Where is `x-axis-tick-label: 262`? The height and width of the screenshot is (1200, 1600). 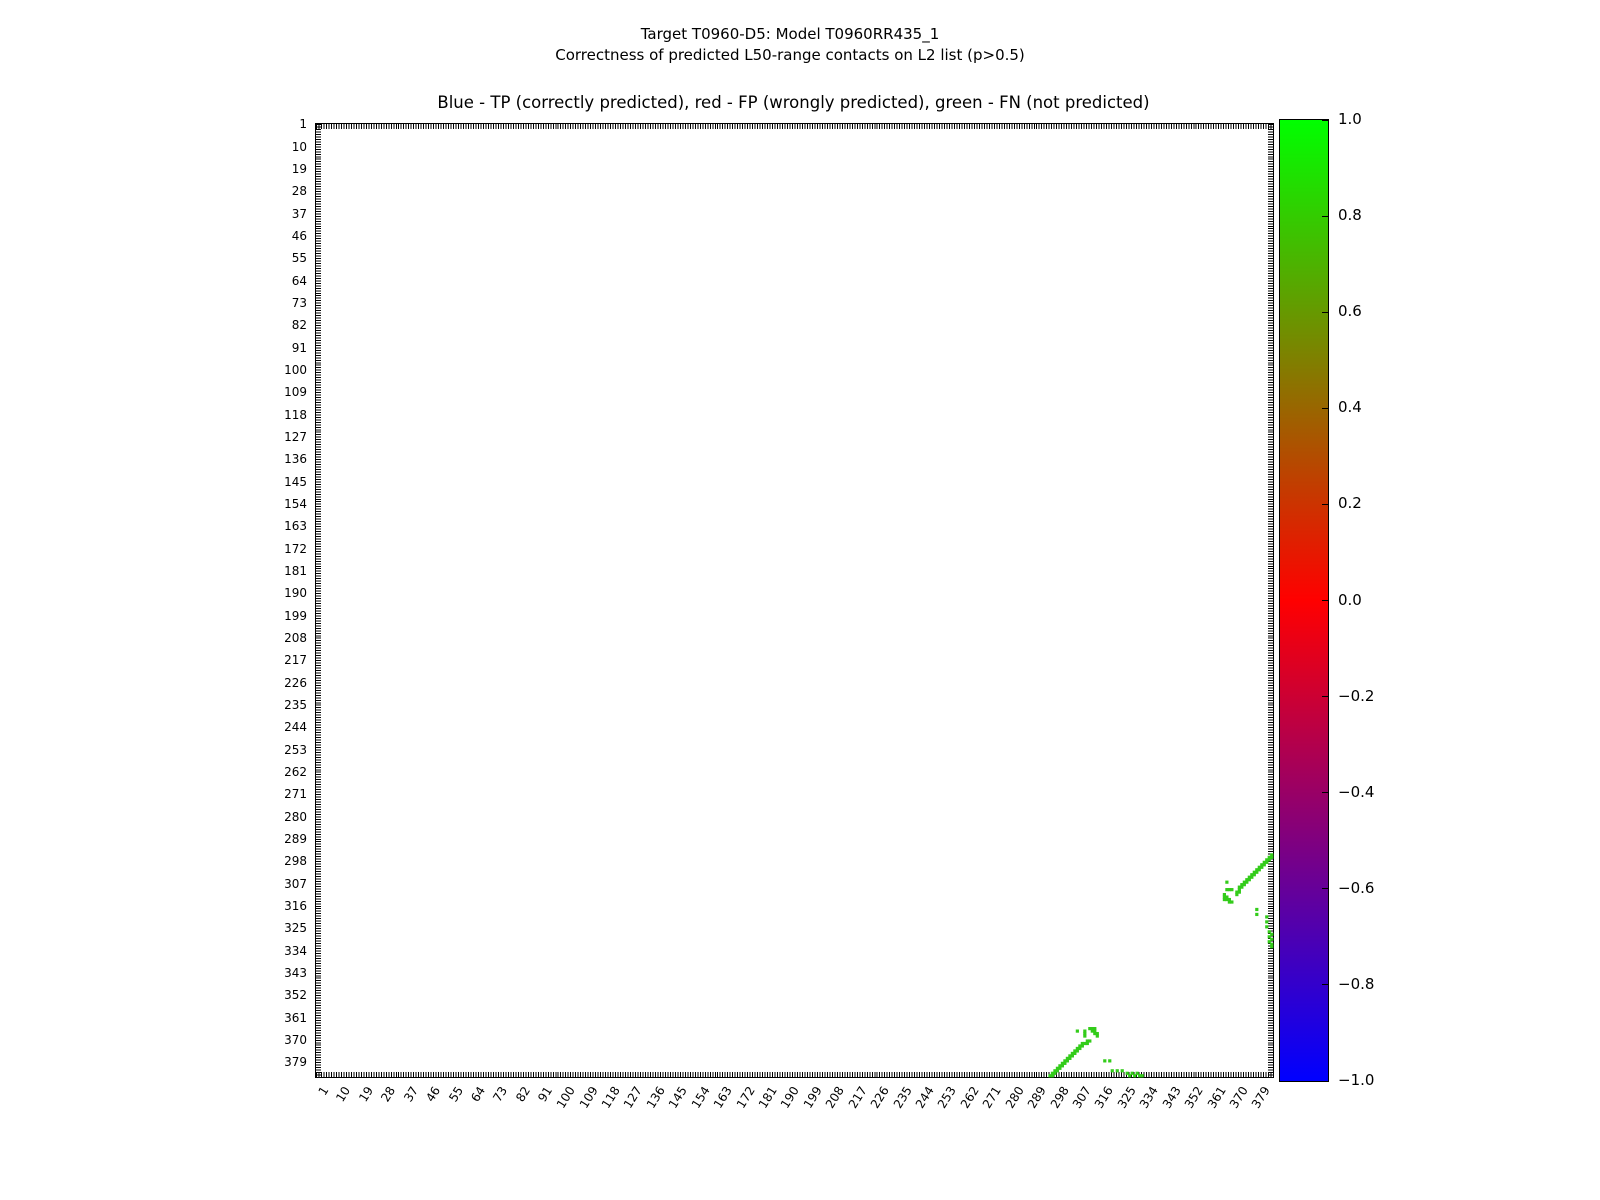 x-axis-tick-label: 262 is located at coordinates (969, 1097).